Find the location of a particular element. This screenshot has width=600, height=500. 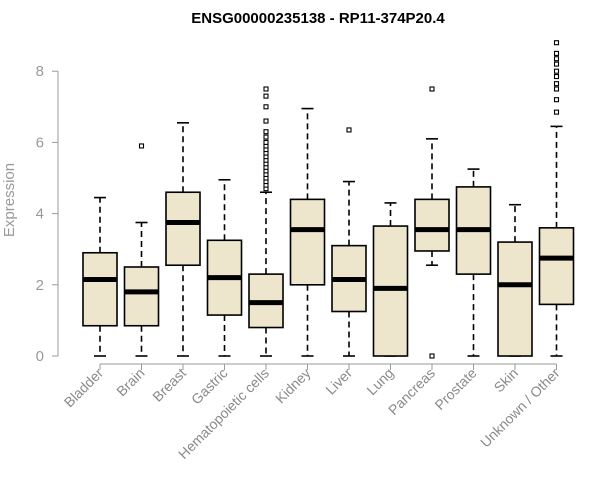

box-brain is located at coordinates (141, 250).